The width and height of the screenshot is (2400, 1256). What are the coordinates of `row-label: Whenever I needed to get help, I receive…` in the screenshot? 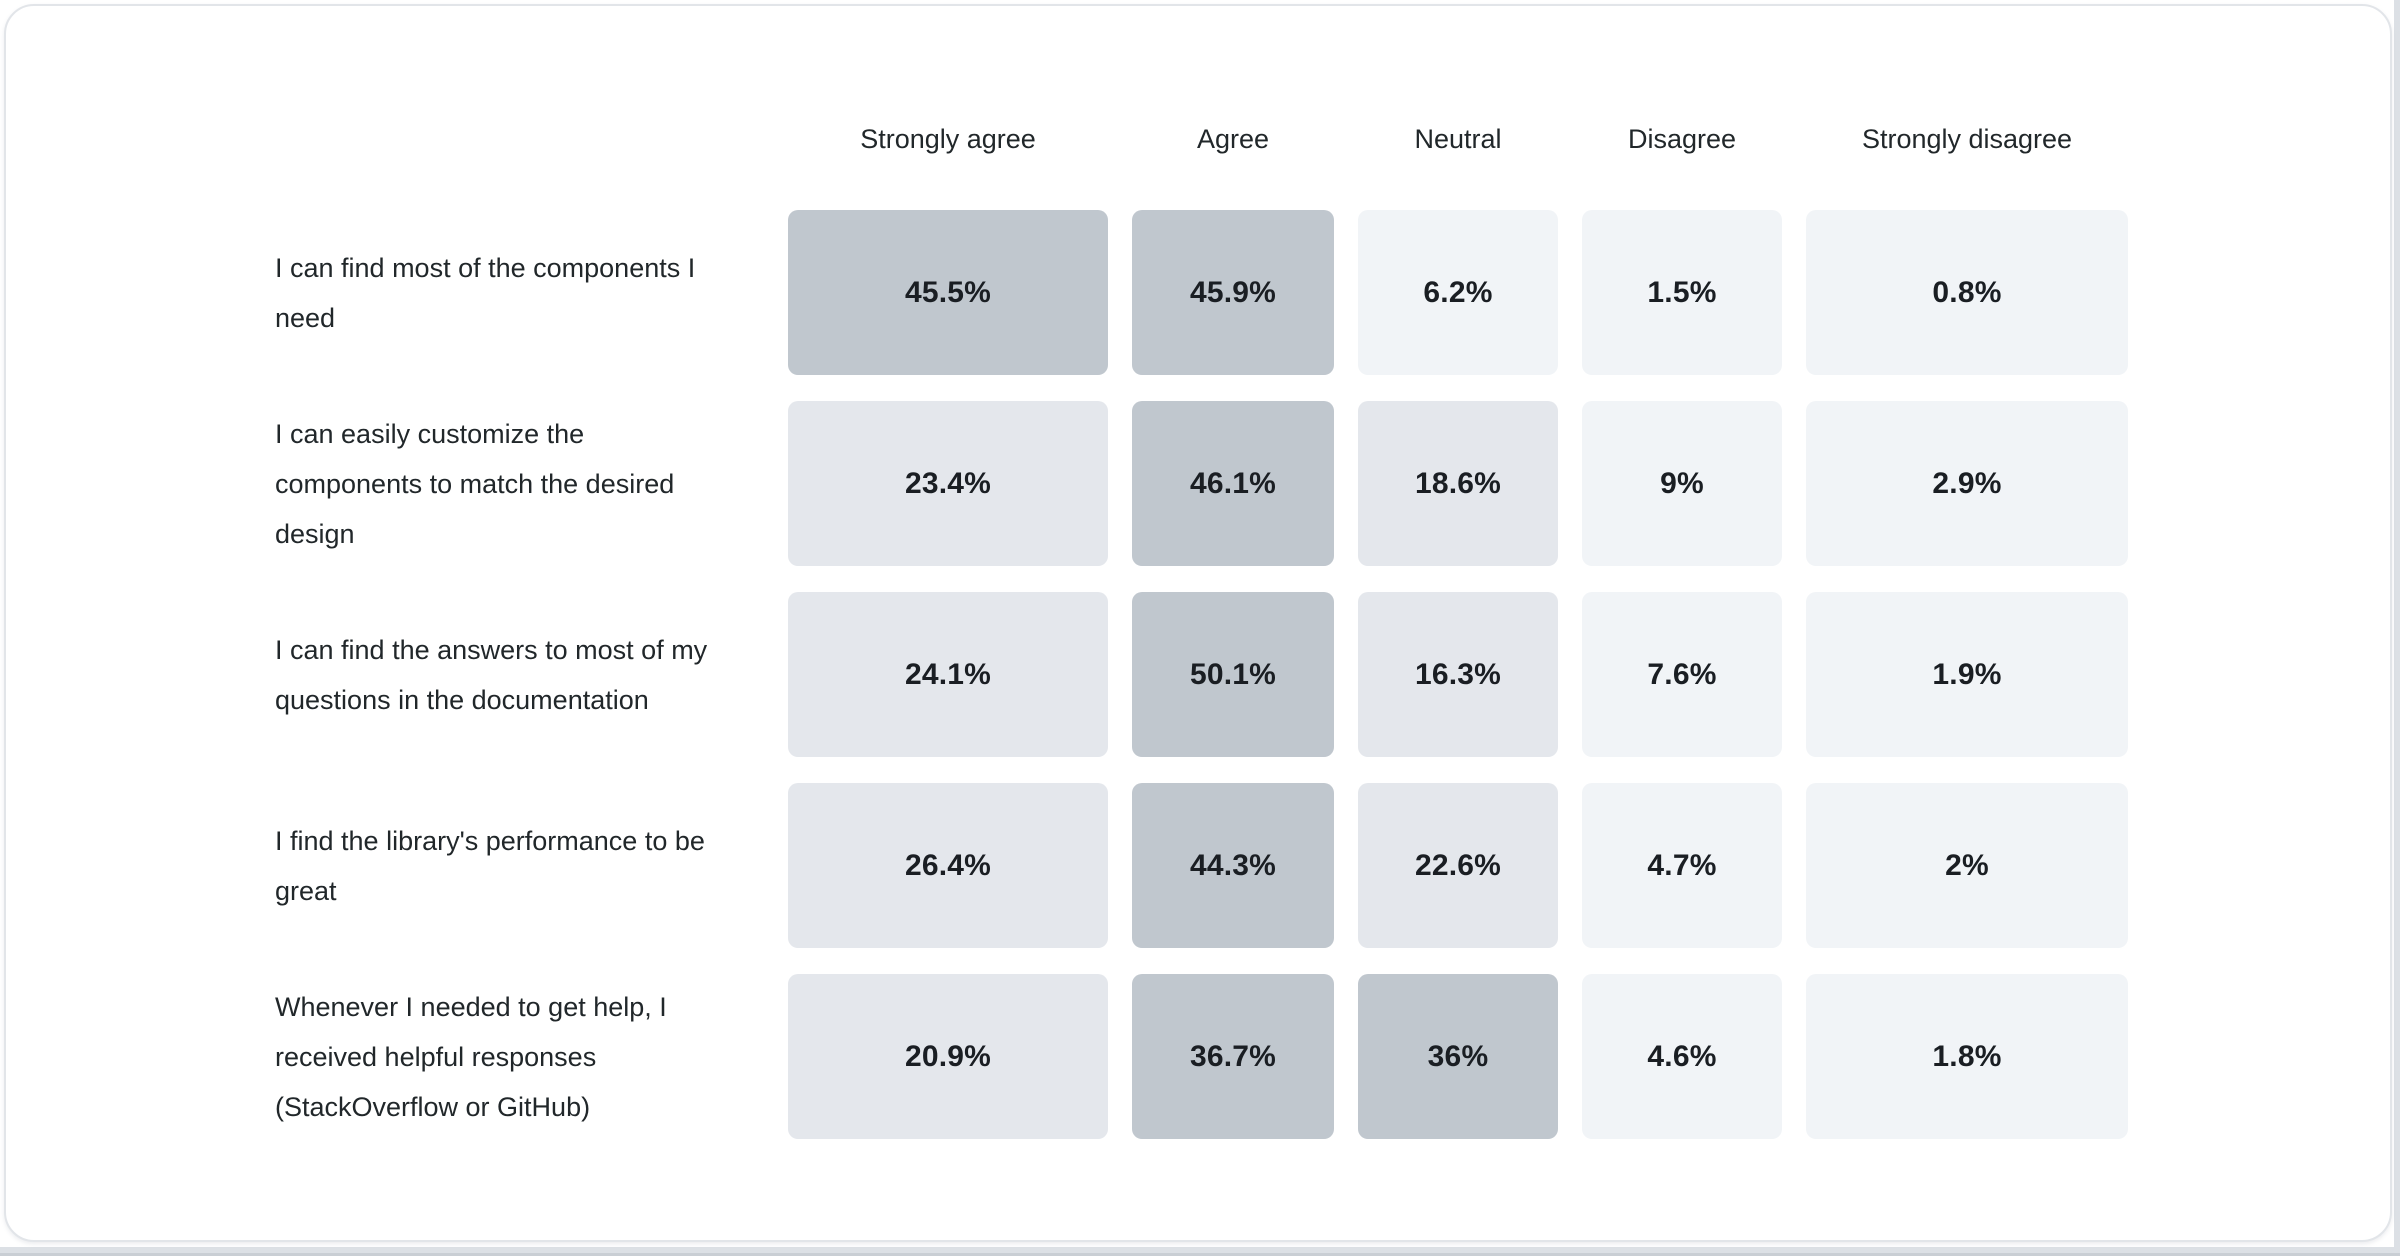 It's located at (471, 1056).